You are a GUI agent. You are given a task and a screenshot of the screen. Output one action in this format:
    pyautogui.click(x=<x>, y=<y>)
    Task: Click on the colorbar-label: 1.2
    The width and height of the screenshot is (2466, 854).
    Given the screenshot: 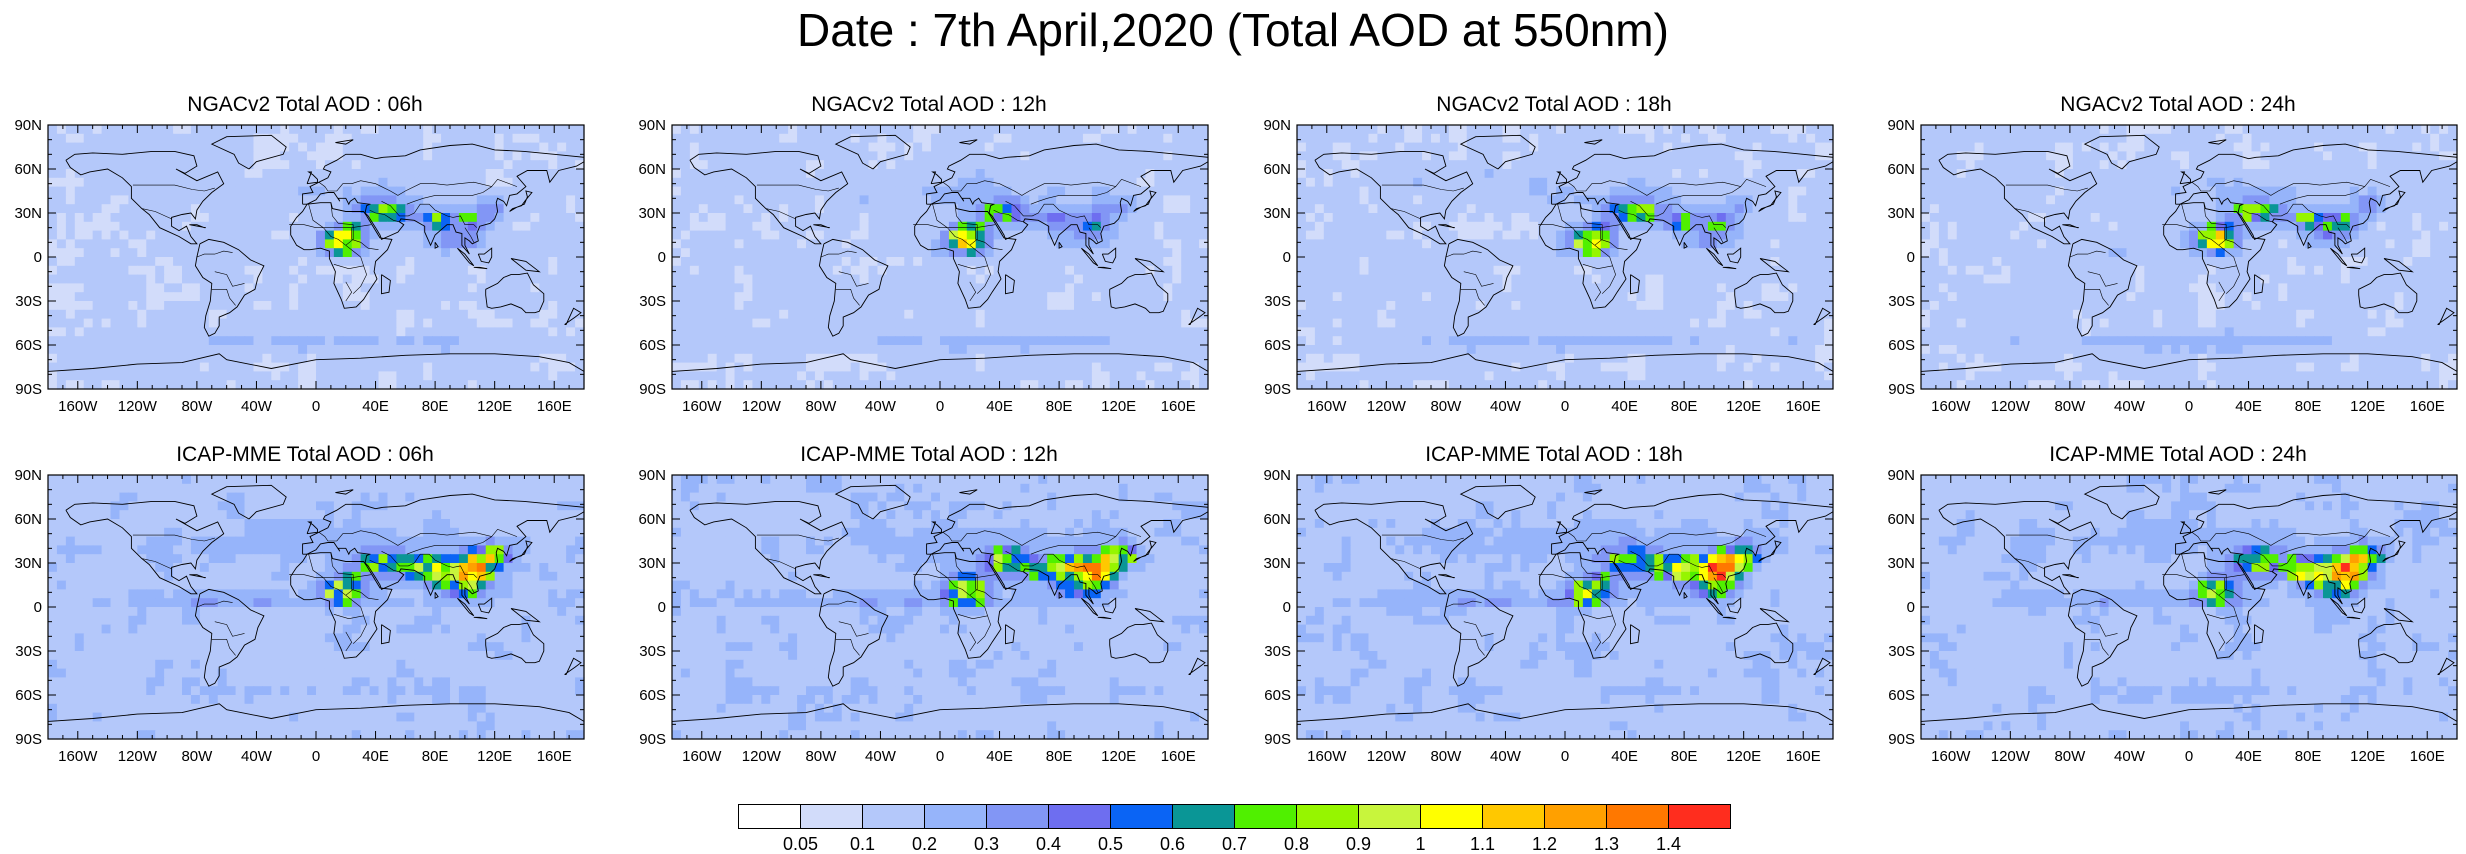 What is the action you would take?
    pyautogui.click(x=1544, y=843)
    